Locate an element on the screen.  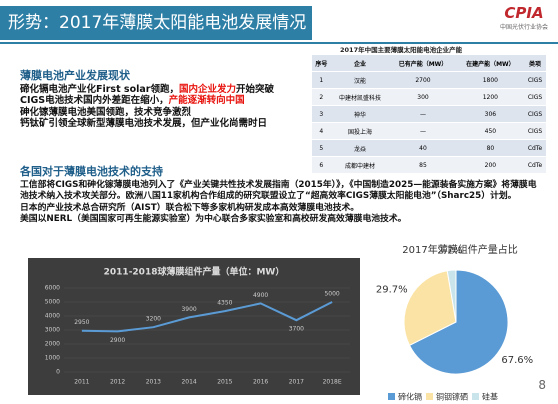
x-tick-label: 2015 is located at coordinates (224, 382).